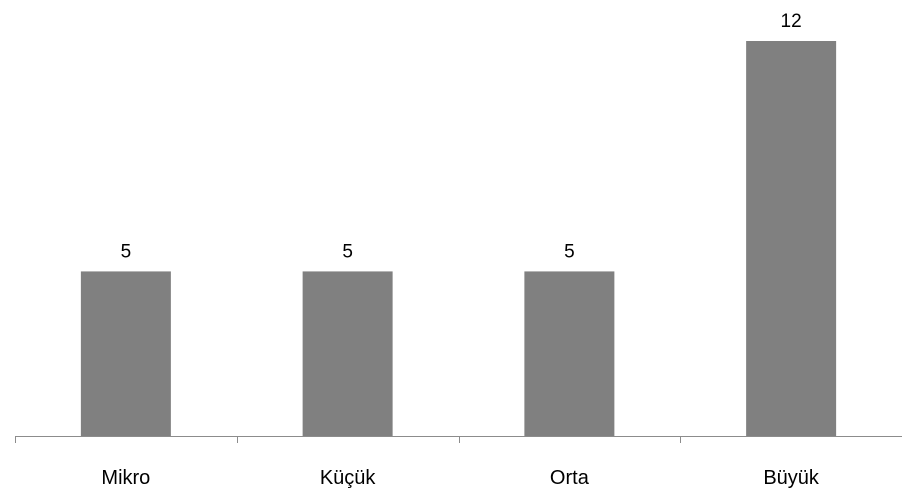 The width and height of the screenshot is (902, 495). I want to click on data-label-küçük: 5, so click(347, 251).